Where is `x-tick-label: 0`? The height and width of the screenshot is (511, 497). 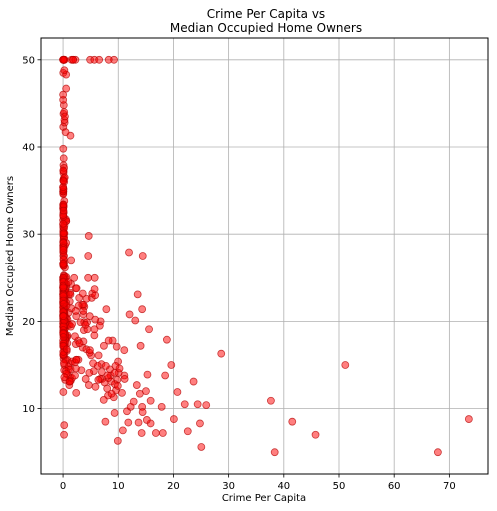 x-tick-label: 0 is located at coordinates (63, 486).